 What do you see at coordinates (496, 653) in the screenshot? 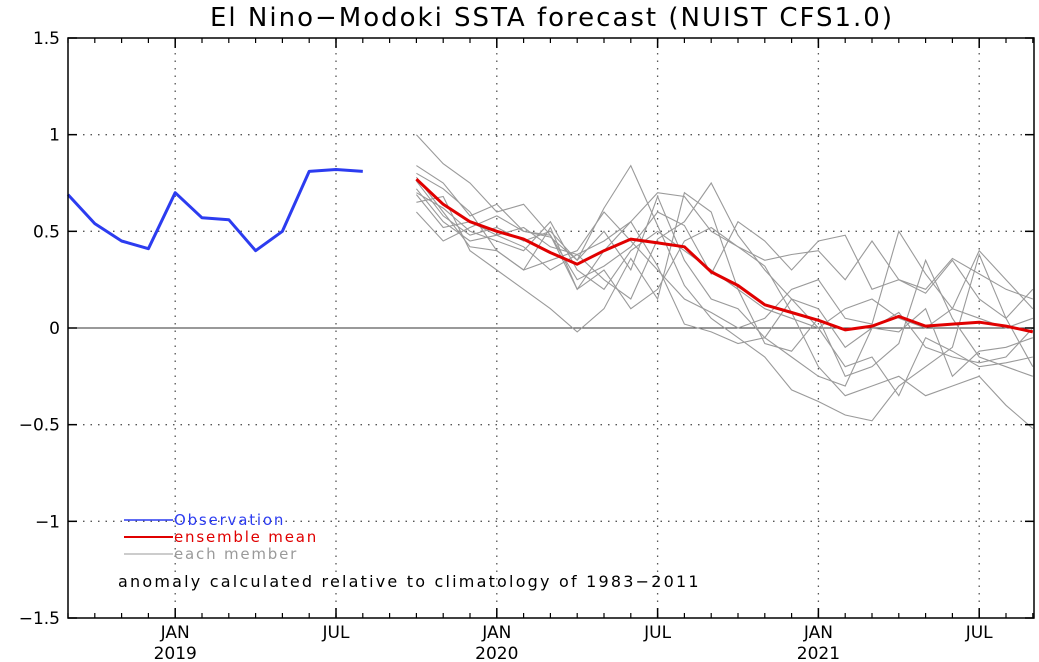
I see `x-year-label: 2020` at bounding box center [496, 653].